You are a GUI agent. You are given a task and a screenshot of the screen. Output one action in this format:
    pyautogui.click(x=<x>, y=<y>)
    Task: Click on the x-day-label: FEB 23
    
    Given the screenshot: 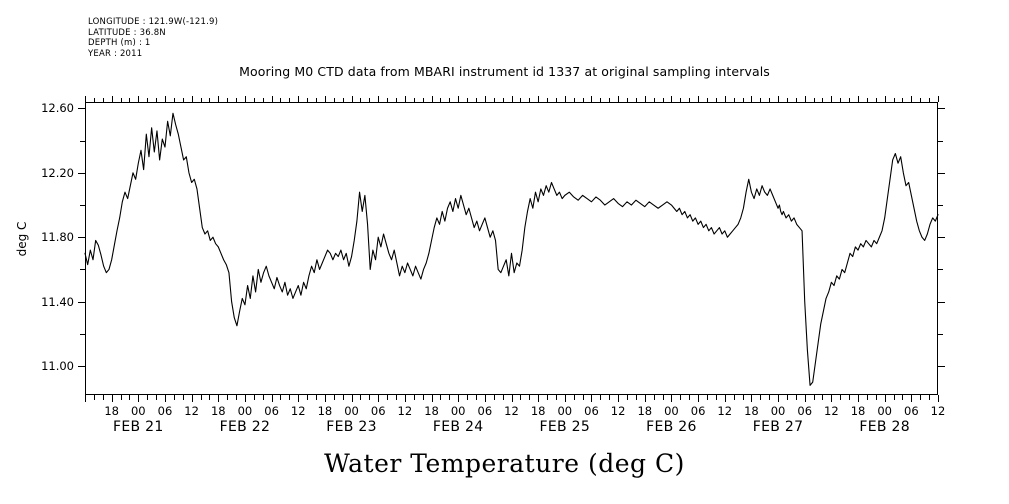 What is the action you would take?
    pyautogui.click(x=351, y=427)
    